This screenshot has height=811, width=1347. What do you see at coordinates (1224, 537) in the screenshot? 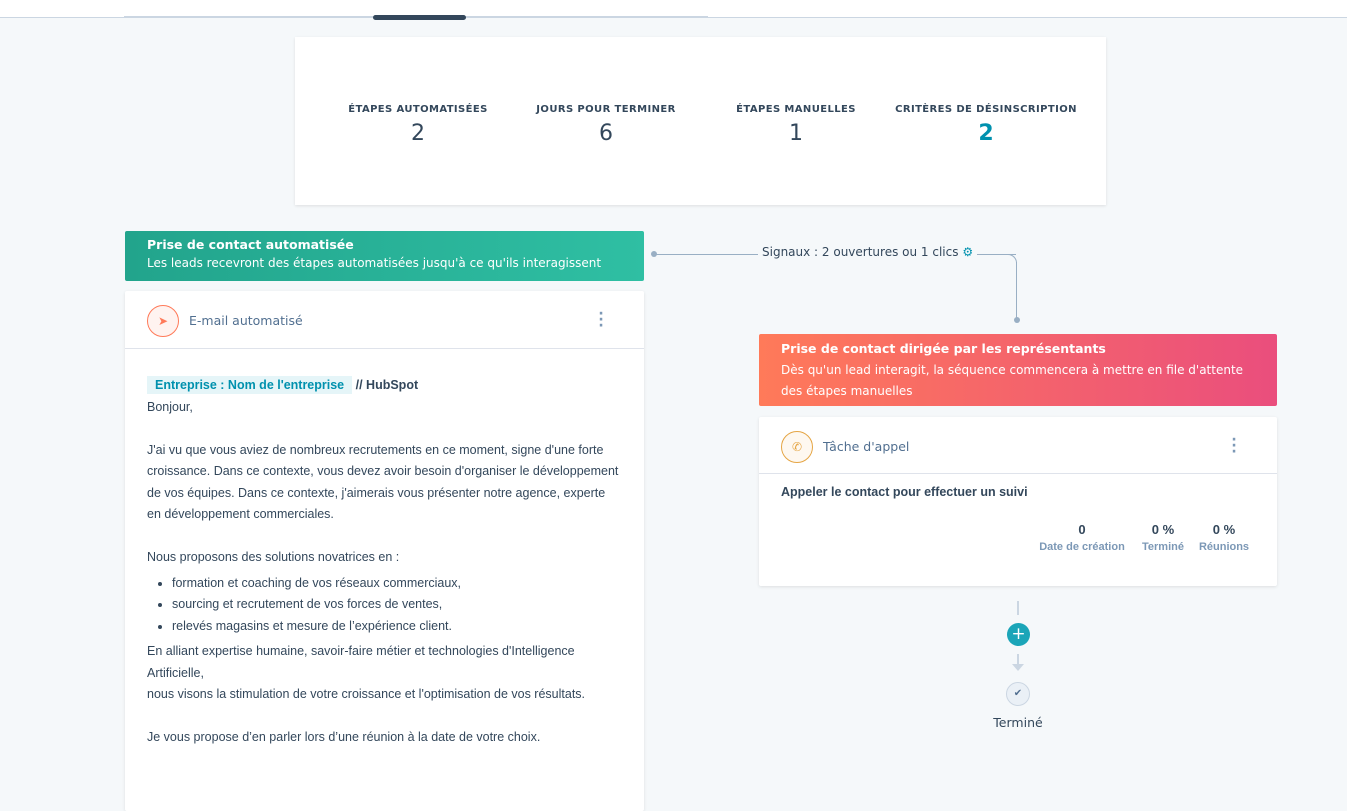
I see `metric-meetings: 0 % Réunions` at bounding box center [1224, 537].